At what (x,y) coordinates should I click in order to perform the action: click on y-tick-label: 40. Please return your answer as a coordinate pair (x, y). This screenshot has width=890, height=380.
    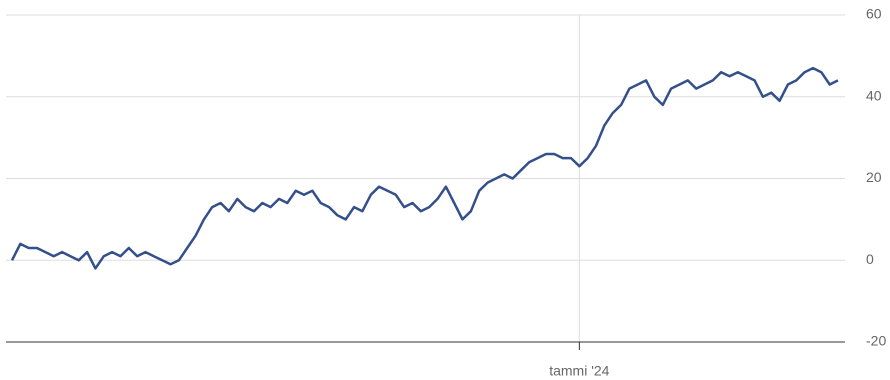
    Looking at the image, I should click on (874, 95).